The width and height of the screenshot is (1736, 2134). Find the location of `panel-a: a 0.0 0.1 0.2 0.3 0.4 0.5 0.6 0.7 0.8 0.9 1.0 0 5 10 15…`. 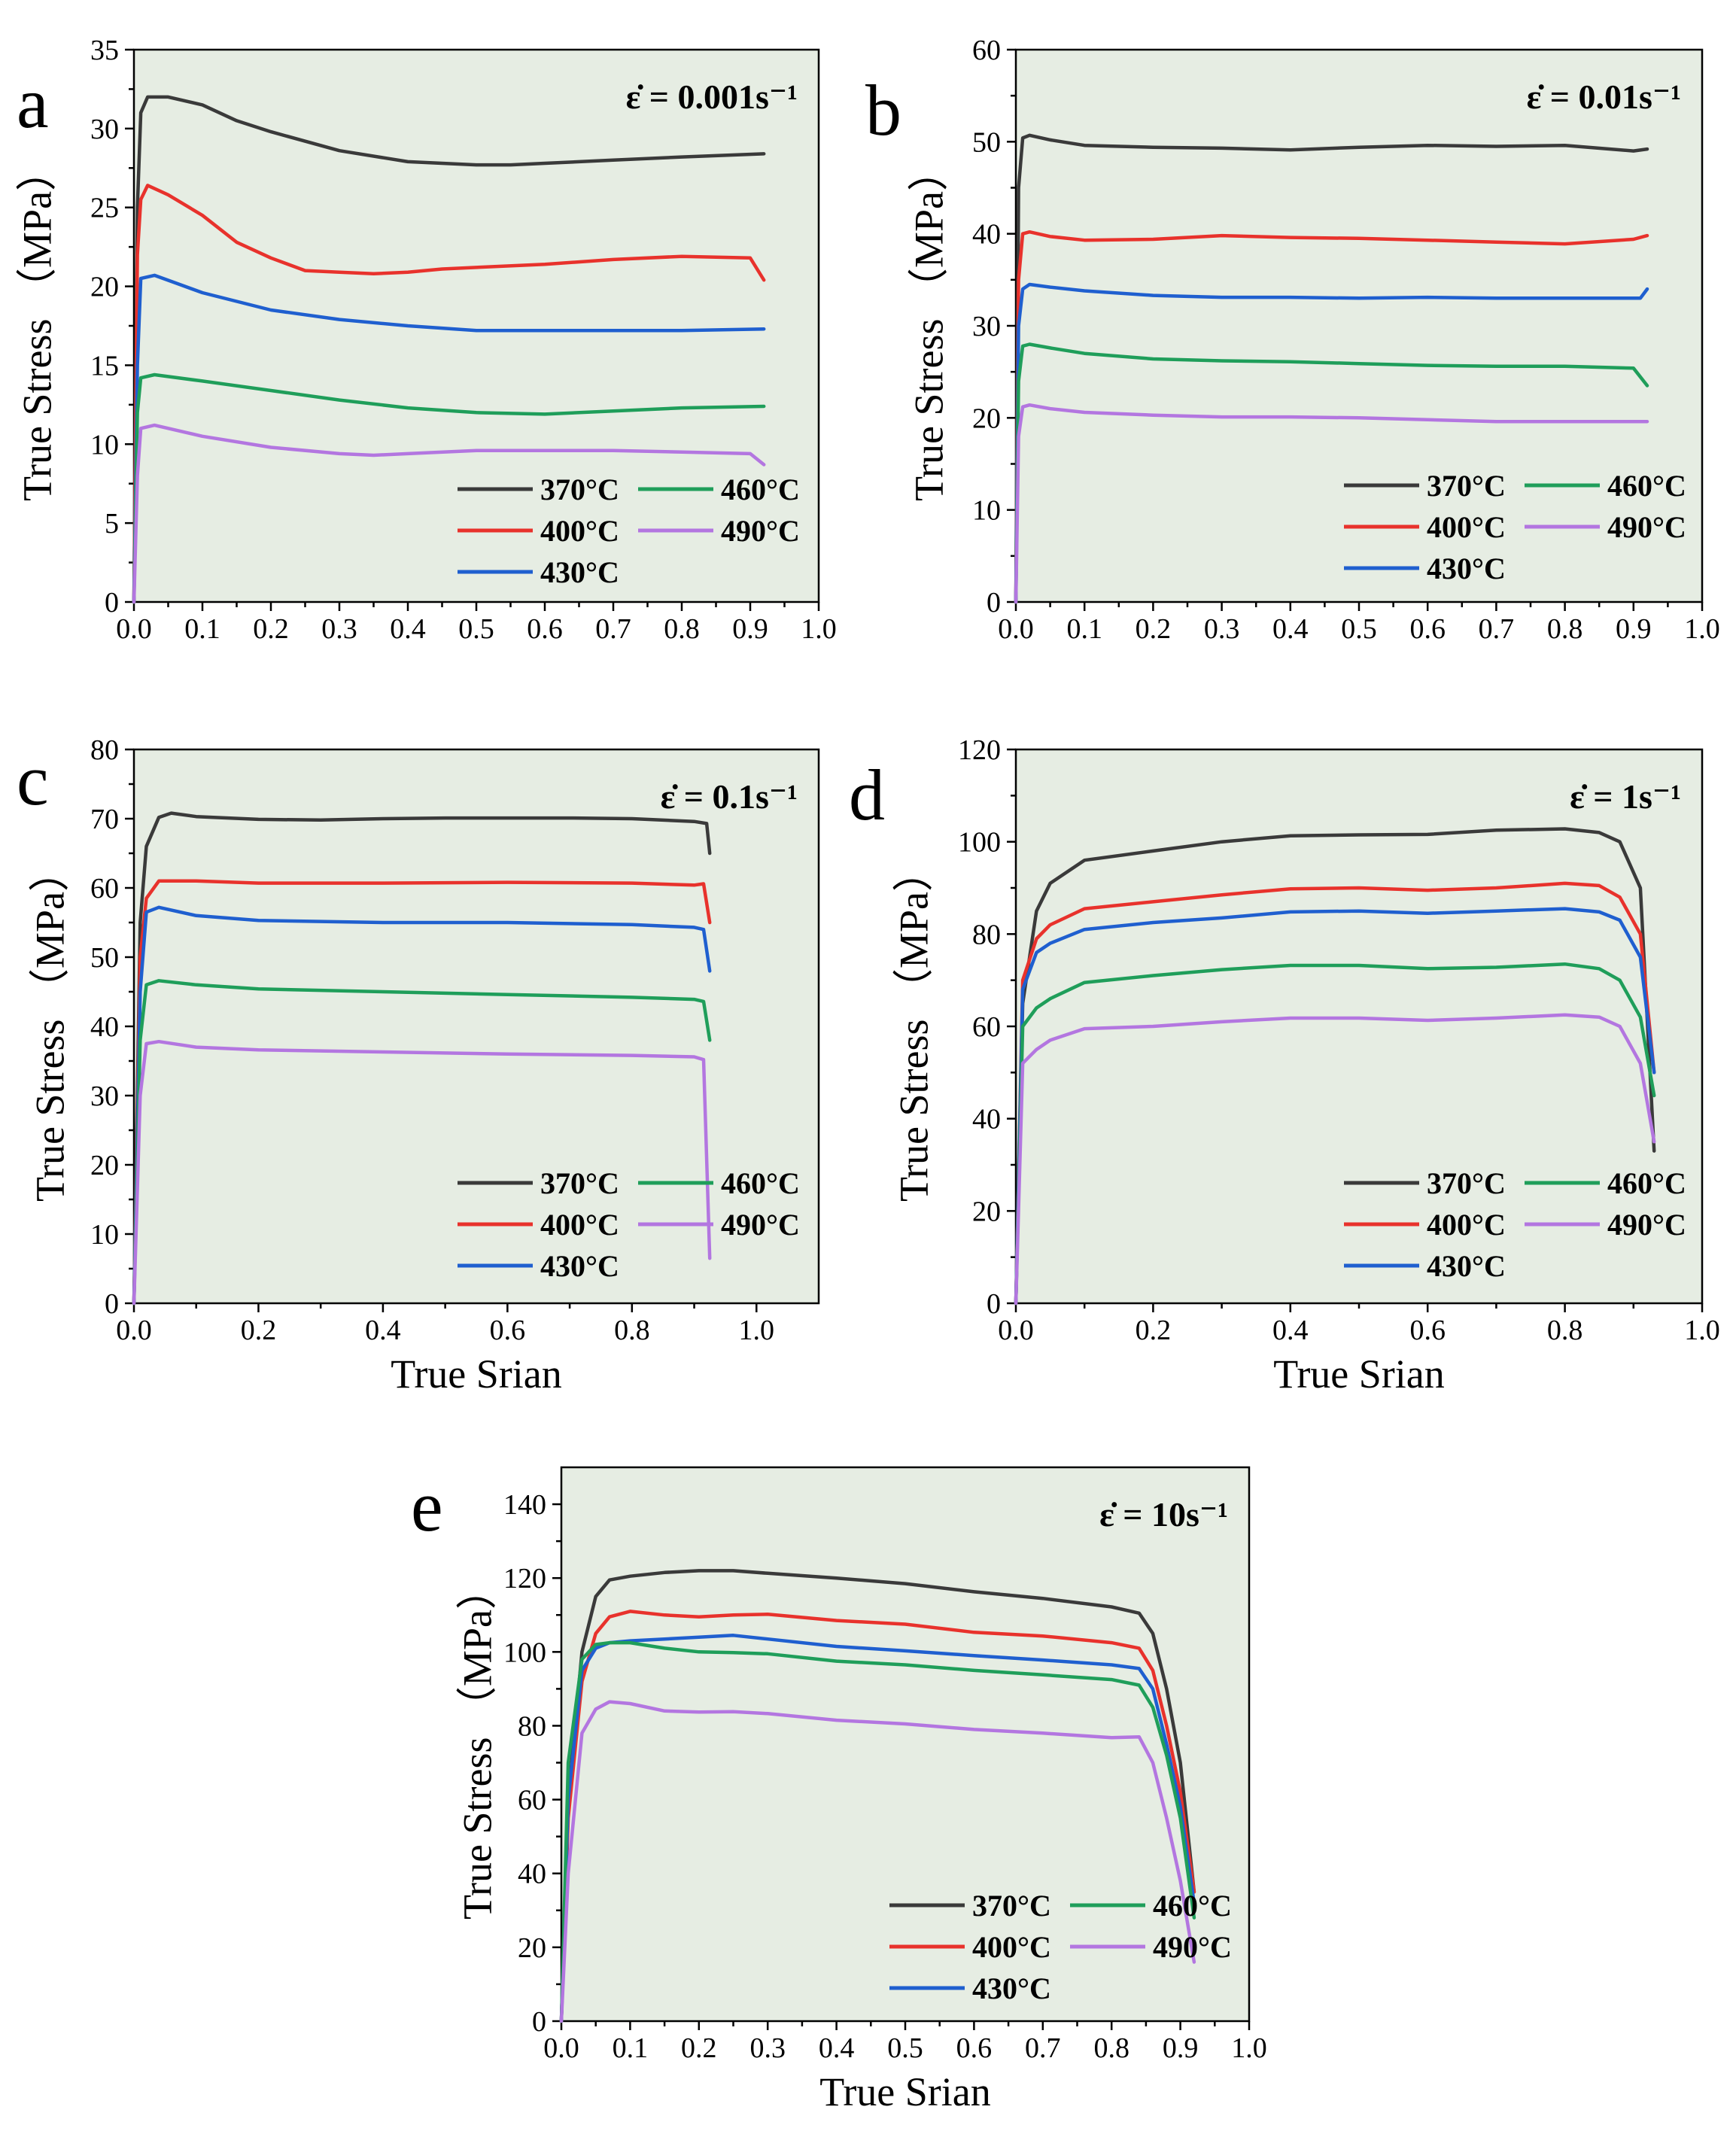

panel-a: a 0.0 0.1 0.2 0.3 0.4 0.5 0.6 0.7 0.8 0.9 1.0 0 5 10 15… is located at coordinates (425, 340).